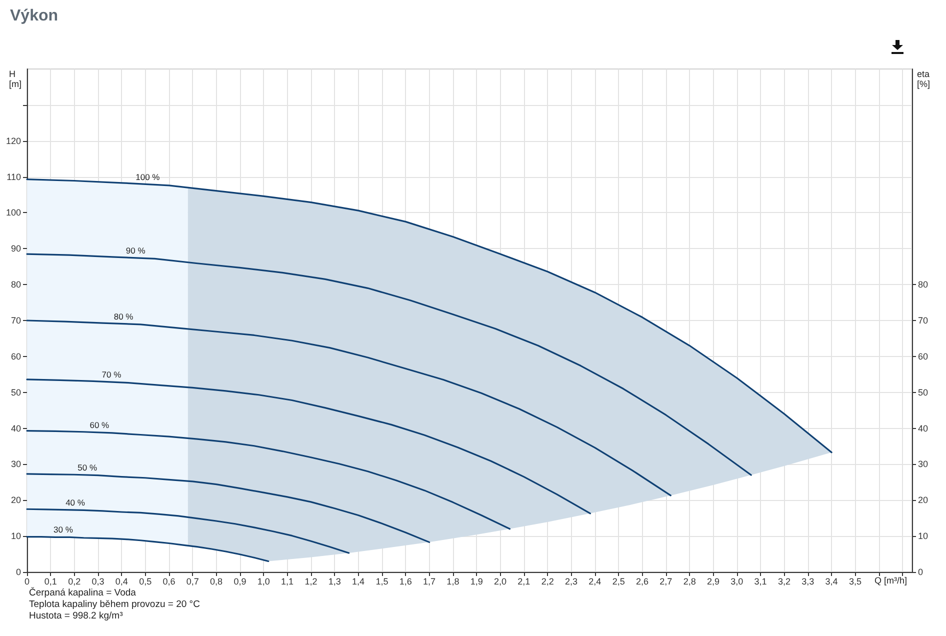 The height and width of the screenshot is (636, 946). Describe the element at coordinates (855, 581) in the screenshot. I see `x-tick-label: 3,5` at that location.